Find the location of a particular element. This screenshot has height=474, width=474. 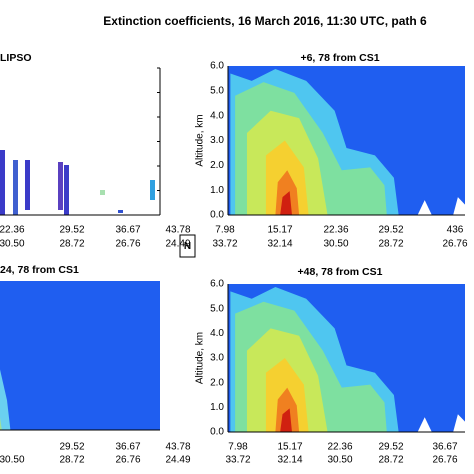

north-box is located at coordinates (187, 246).